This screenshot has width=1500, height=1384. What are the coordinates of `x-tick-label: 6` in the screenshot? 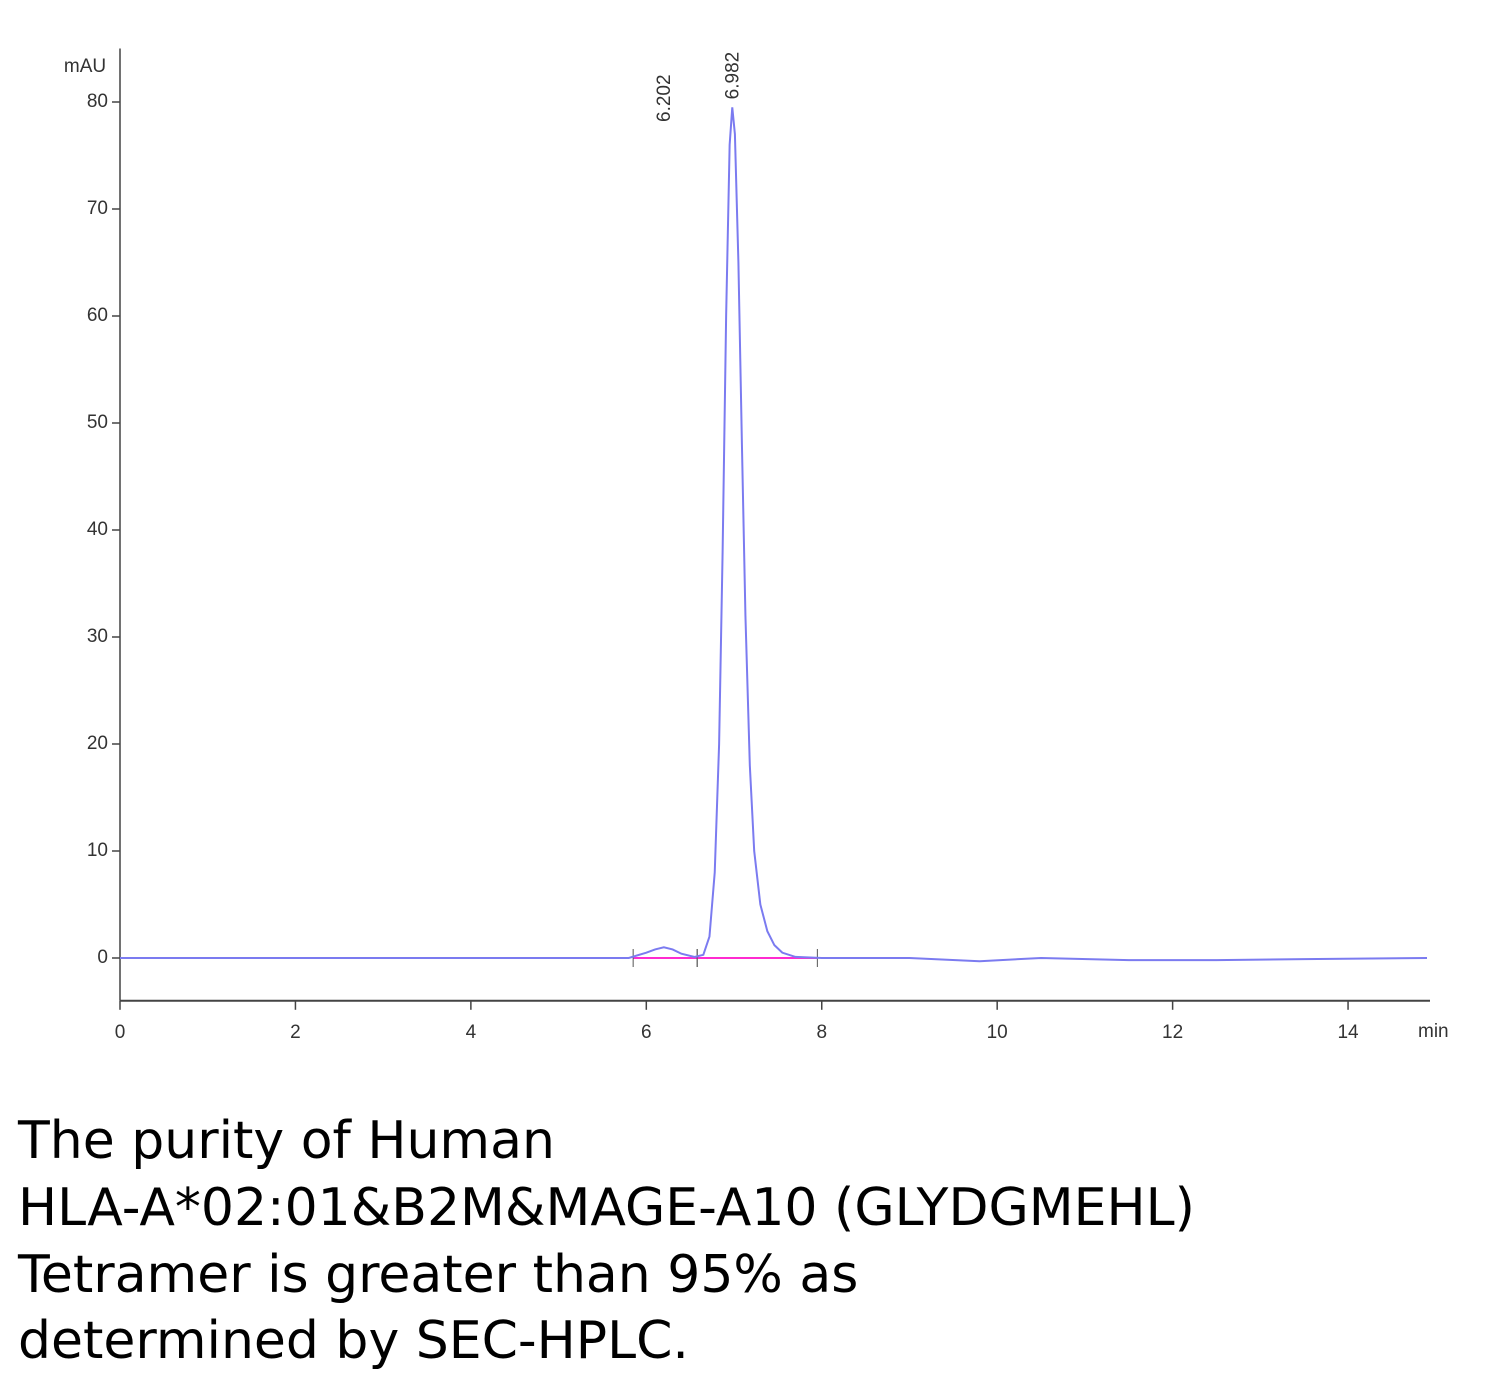 It's located at (646, 1032).